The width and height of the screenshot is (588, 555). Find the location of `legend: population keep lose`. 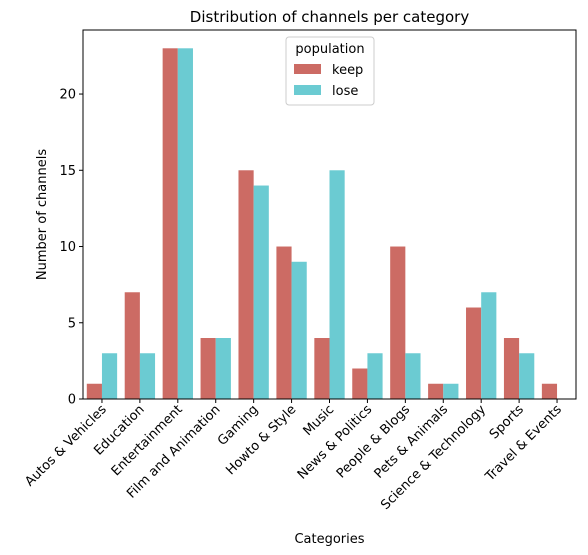

legend: population keep lose is located at coordinates (330, 71).